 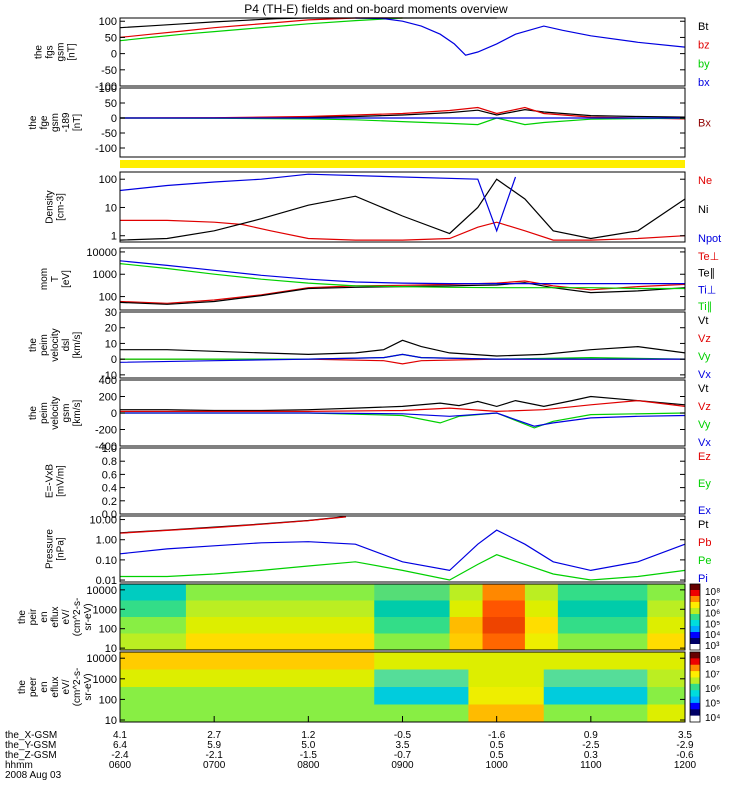 I want to click on y-tick-label: 1000, so click(x=105, y=610).